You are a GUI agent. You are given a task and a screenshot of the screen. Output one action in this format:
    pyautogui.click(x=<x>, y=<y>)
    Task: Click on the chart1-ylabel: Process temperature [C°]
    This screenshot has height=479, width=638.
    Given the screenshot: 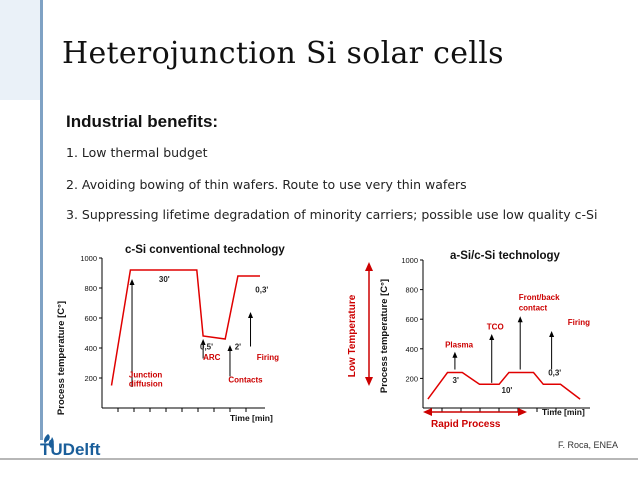 What is the action you would take?
    pyautogui.click(x=61, y=358)
    